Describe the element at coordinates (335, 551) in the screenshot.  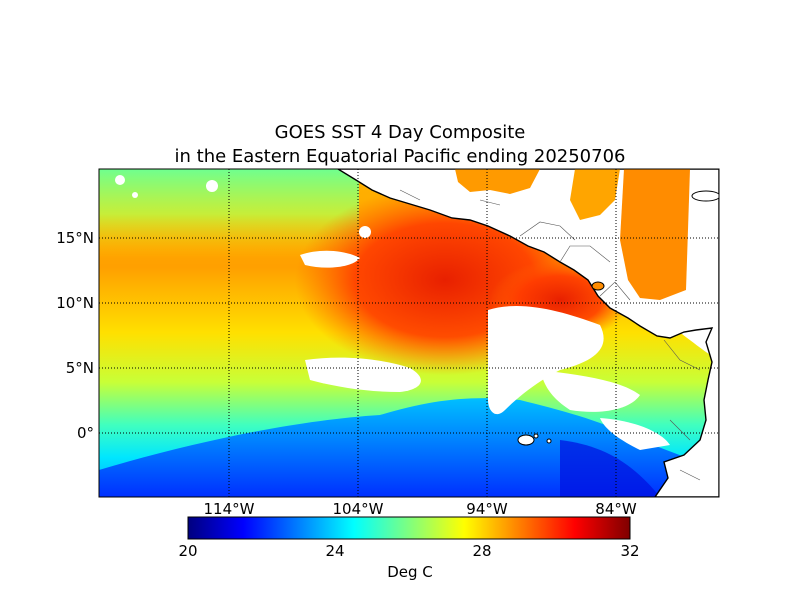
I see `colorbar-tick-24: 24` at that location.